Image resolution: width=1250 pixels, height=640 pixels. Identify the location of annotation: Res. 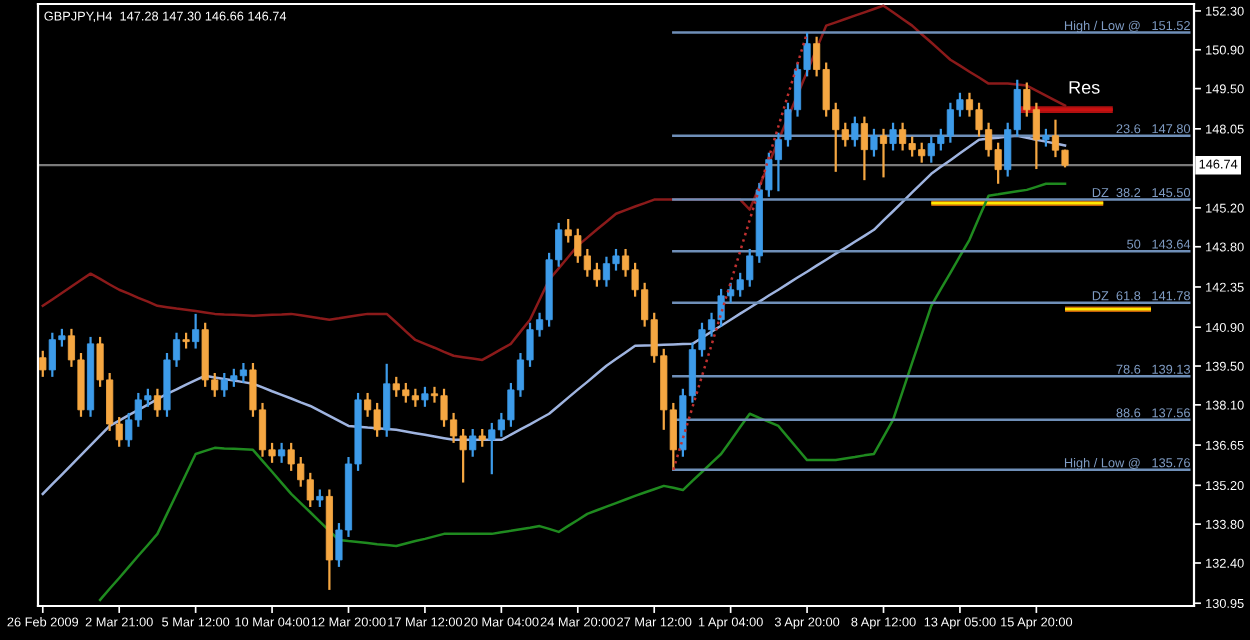
(1084, 87).